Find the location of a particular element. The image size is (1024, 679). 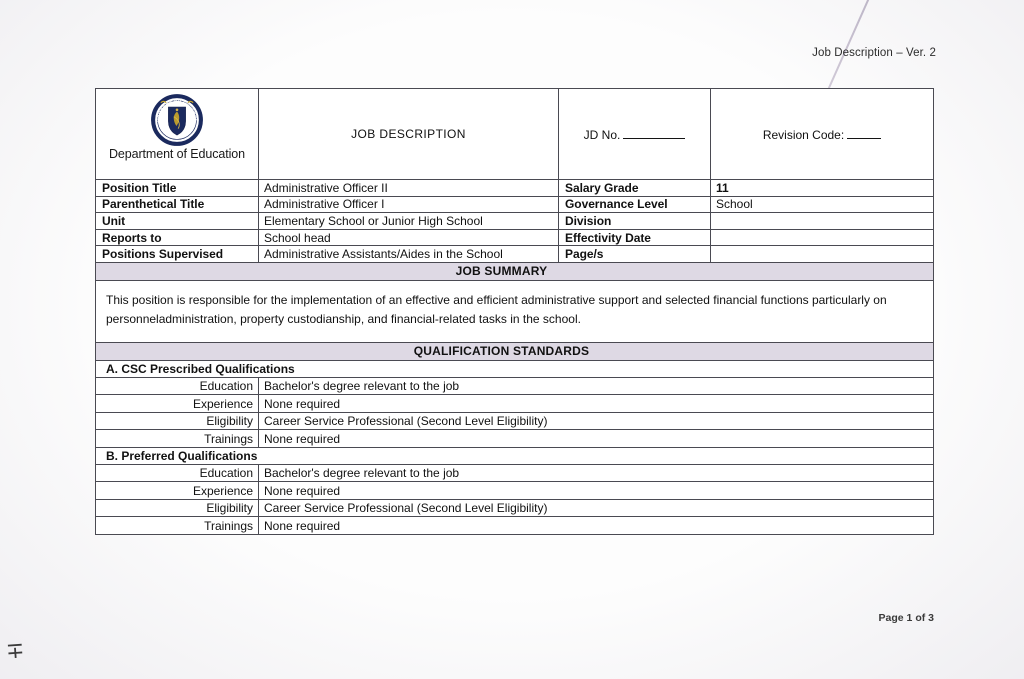

qualification-group-heading-row: B. Preferred Qualifications is located at coordinates (514, 455).